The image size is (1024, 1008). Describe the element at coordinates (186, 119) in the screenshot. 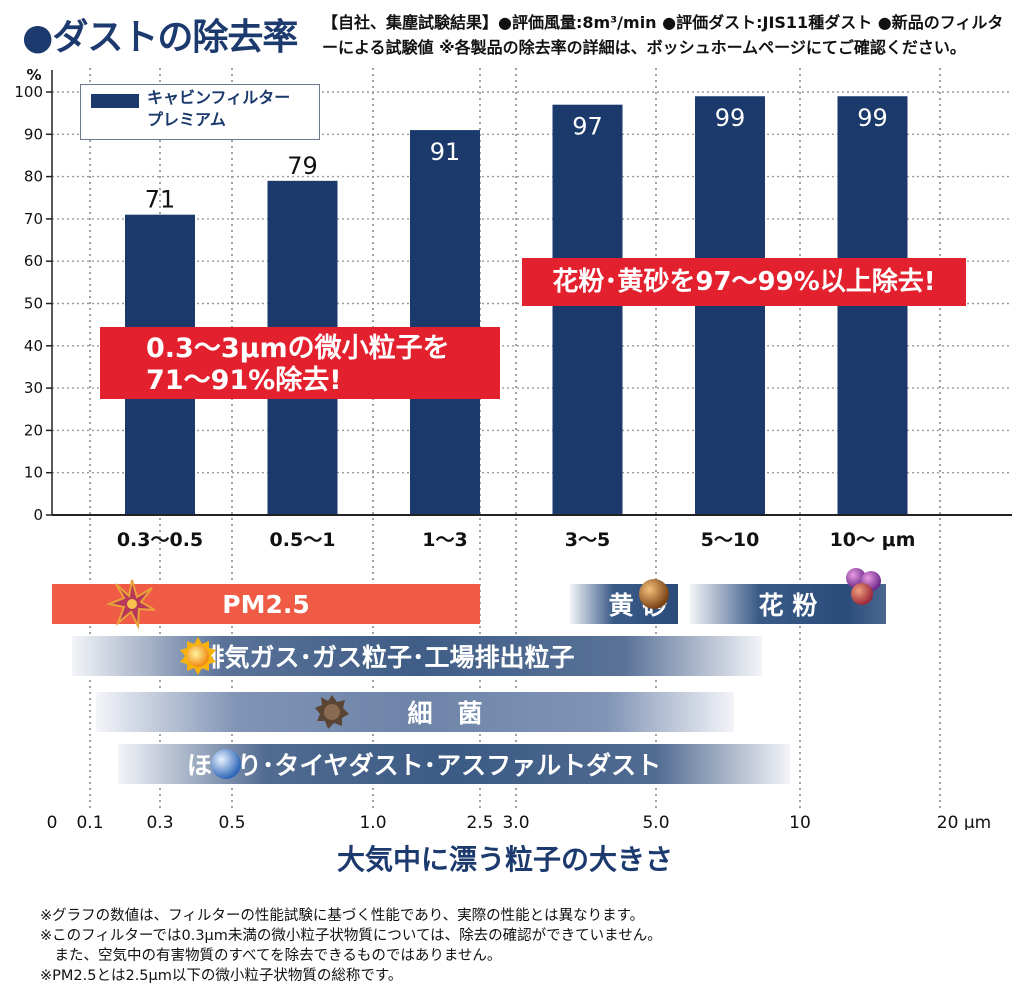

I see `legend-label-line2: プレミアム` at that location.